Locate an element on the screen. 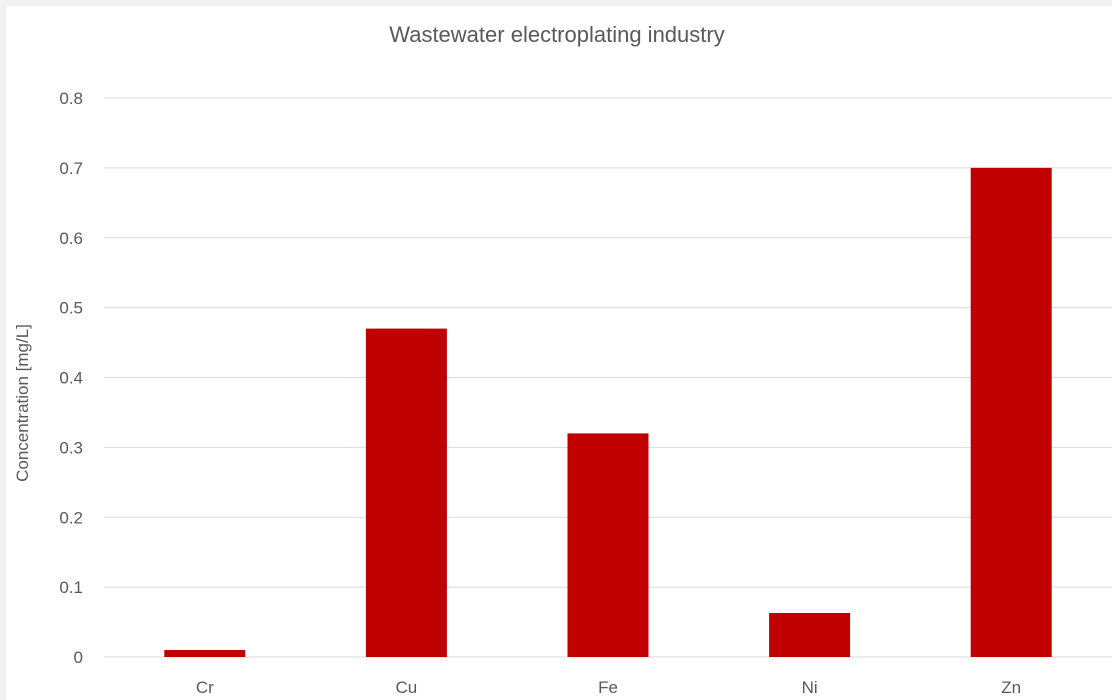 This screenshot has width=1112, height=700. bar-ni is located at coordinates (810, 634).